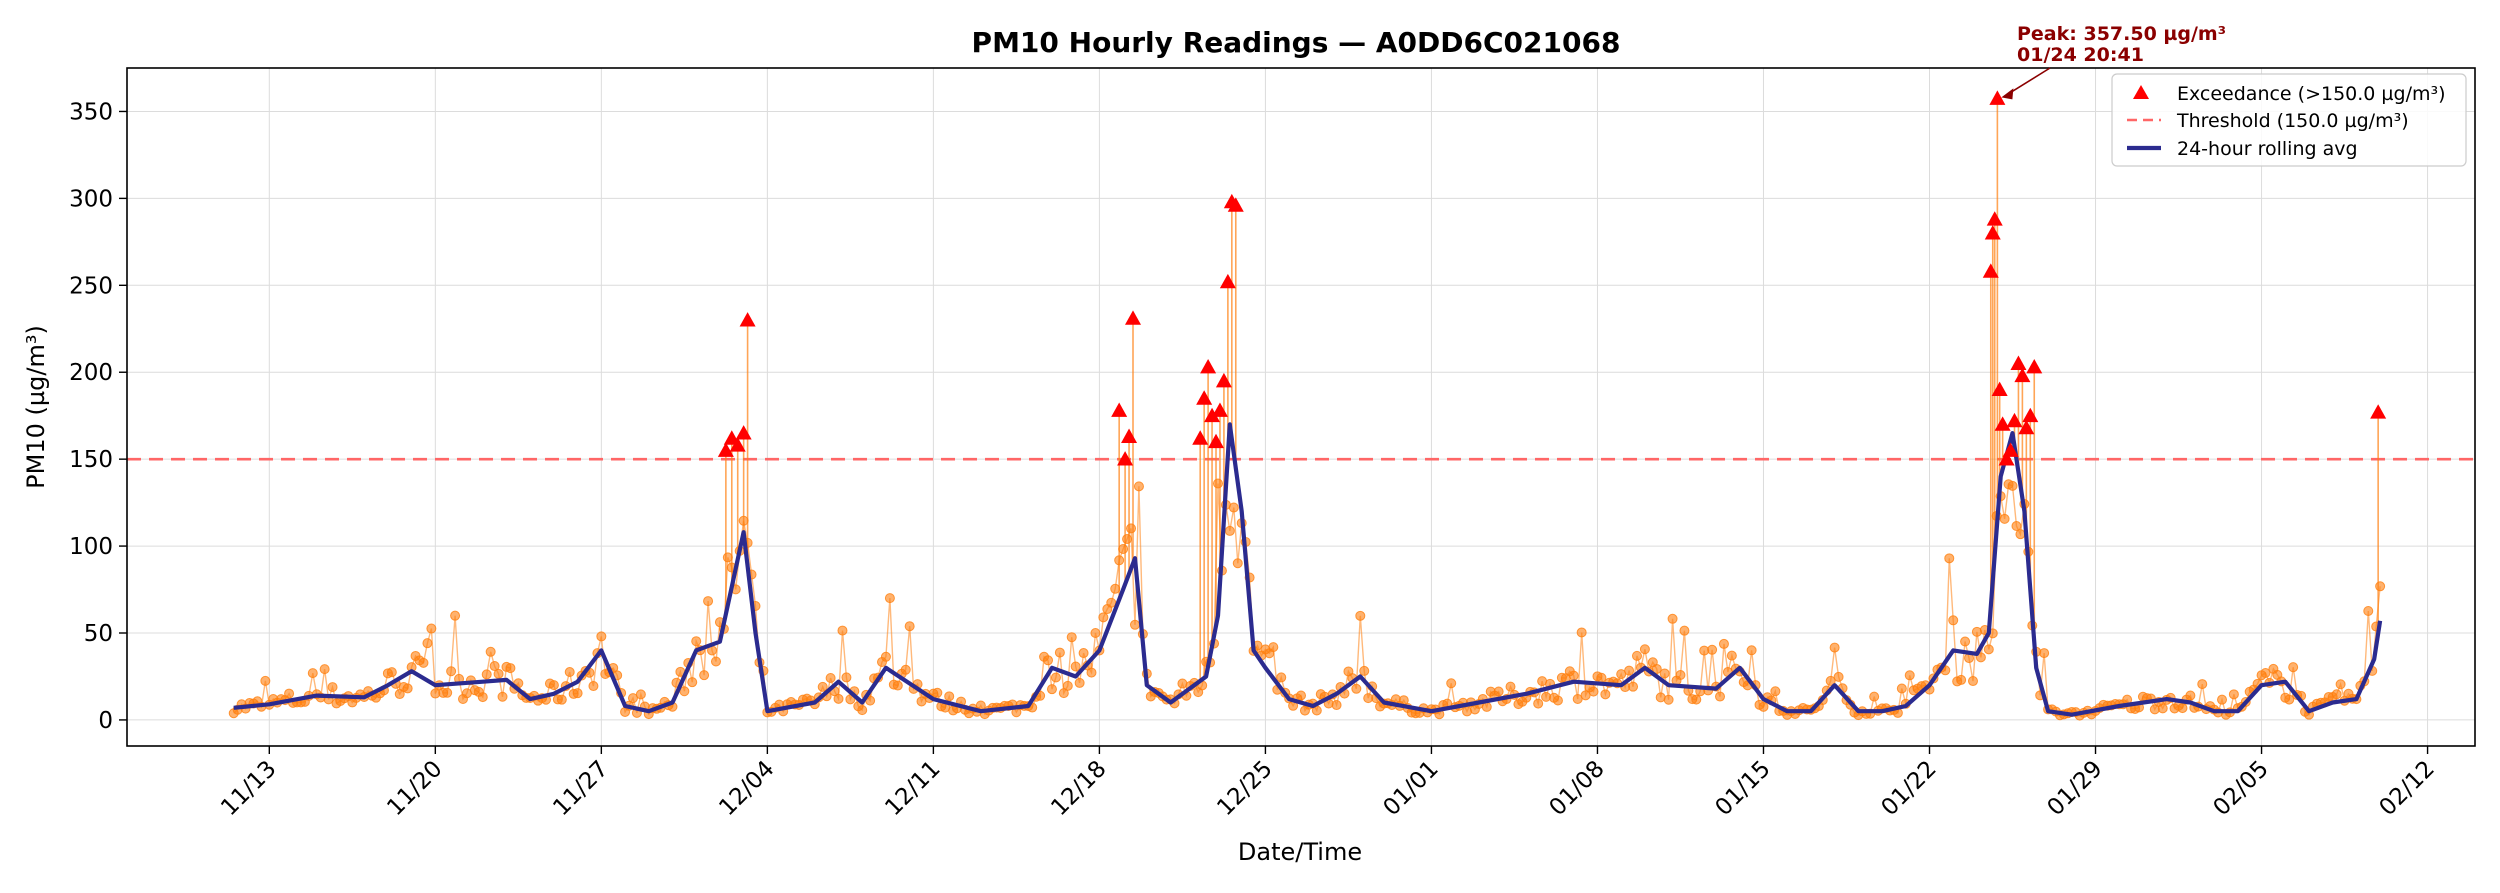 The height and width of the screenshot is (893, 2500). I want to click on peak-annotation-arrowhead, so click(2007, 94).